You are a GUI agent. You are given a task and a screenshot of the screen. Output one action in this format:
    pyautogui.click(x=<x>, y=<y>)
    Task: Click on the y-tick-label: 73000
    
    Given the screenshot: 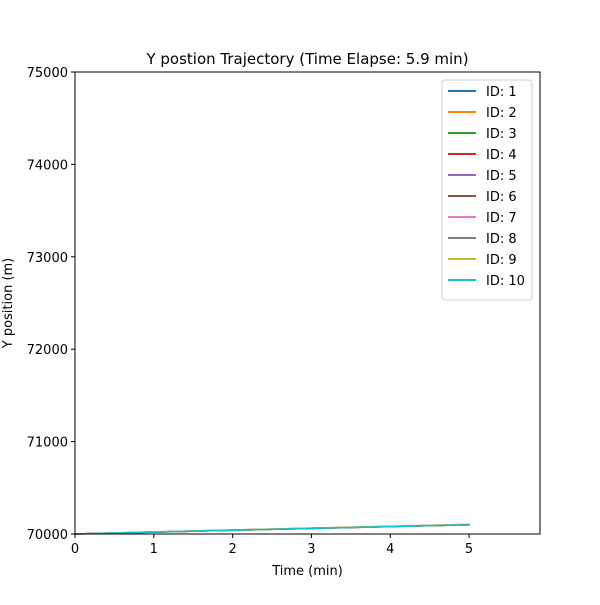 What is the action you would take?
    pyautogui.click(x=47, y=258)
    